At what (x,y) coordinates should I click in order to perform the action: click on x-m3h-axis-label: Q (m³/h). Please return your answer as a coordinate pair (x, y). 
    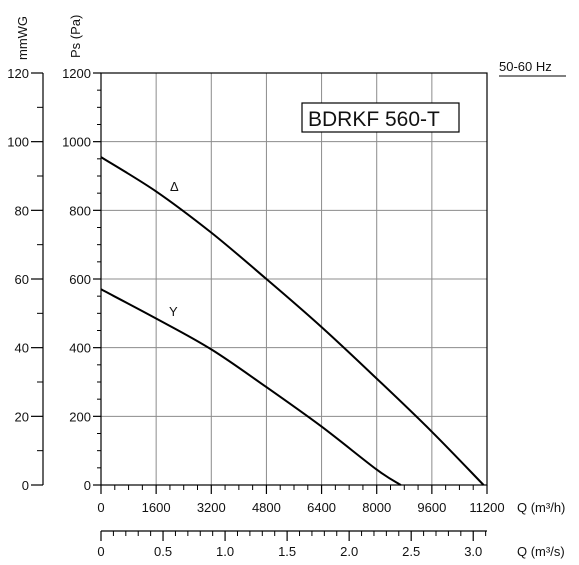
    Looking at the image, I should click on (541, 507).